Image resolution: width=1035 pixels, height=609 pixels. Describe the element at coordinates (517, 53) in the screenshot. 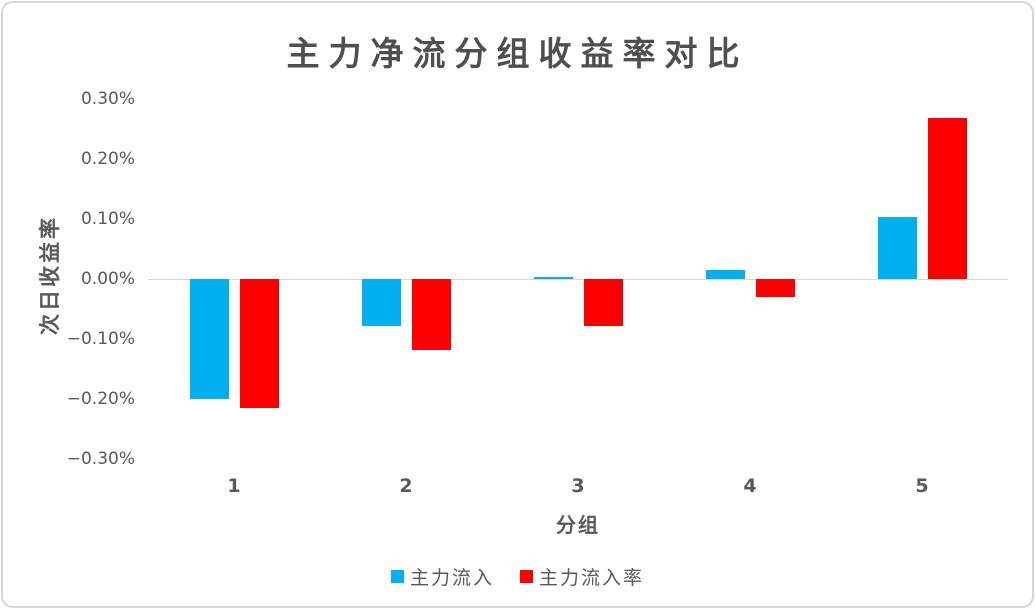

I see `chart-title: 主力净流分组收益率对比` at that location.